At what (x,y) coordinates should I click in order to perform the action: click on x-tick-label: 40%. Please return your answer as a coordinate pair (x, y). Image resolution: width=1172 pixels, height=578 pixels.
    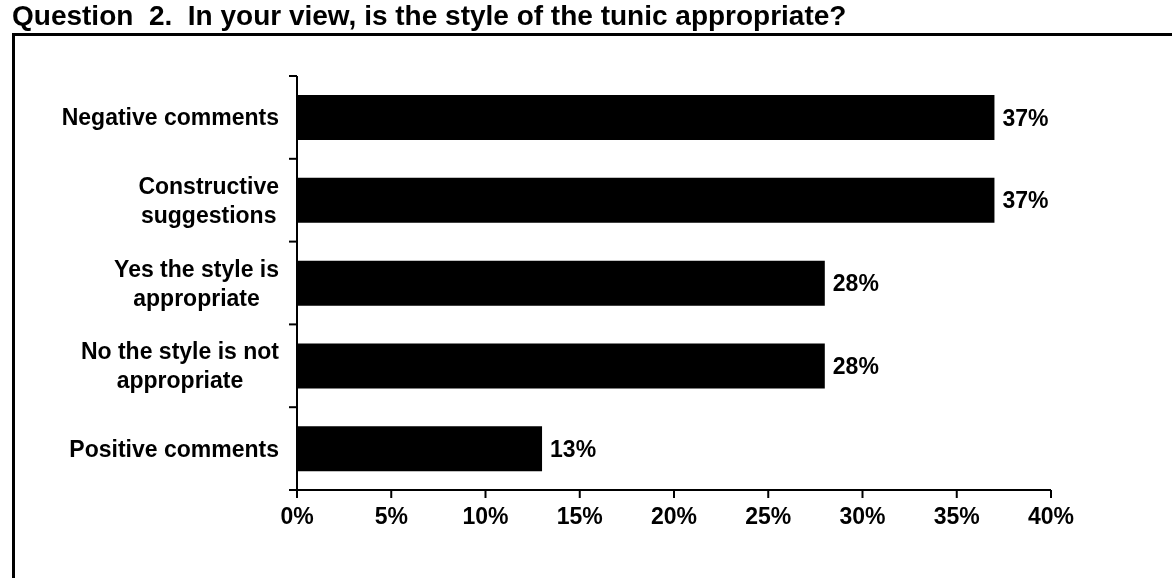
    Looking at the image, I should click on (1051, 516).